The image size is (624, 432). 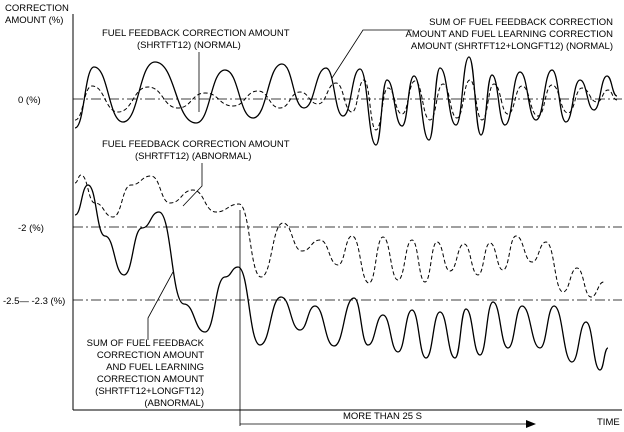 What do you see at coordinates (149, 391) in the screenshot?
I see `annotation-sum-abnormal-line-5: (SHRTFT12+LONGFT12)` at bounding box center [149, 391].